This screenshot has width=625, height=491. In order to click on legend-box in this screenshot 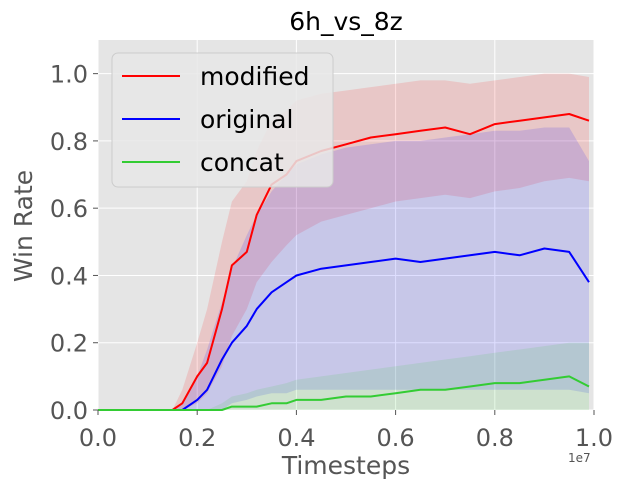, I will do `click(222, 120)`.